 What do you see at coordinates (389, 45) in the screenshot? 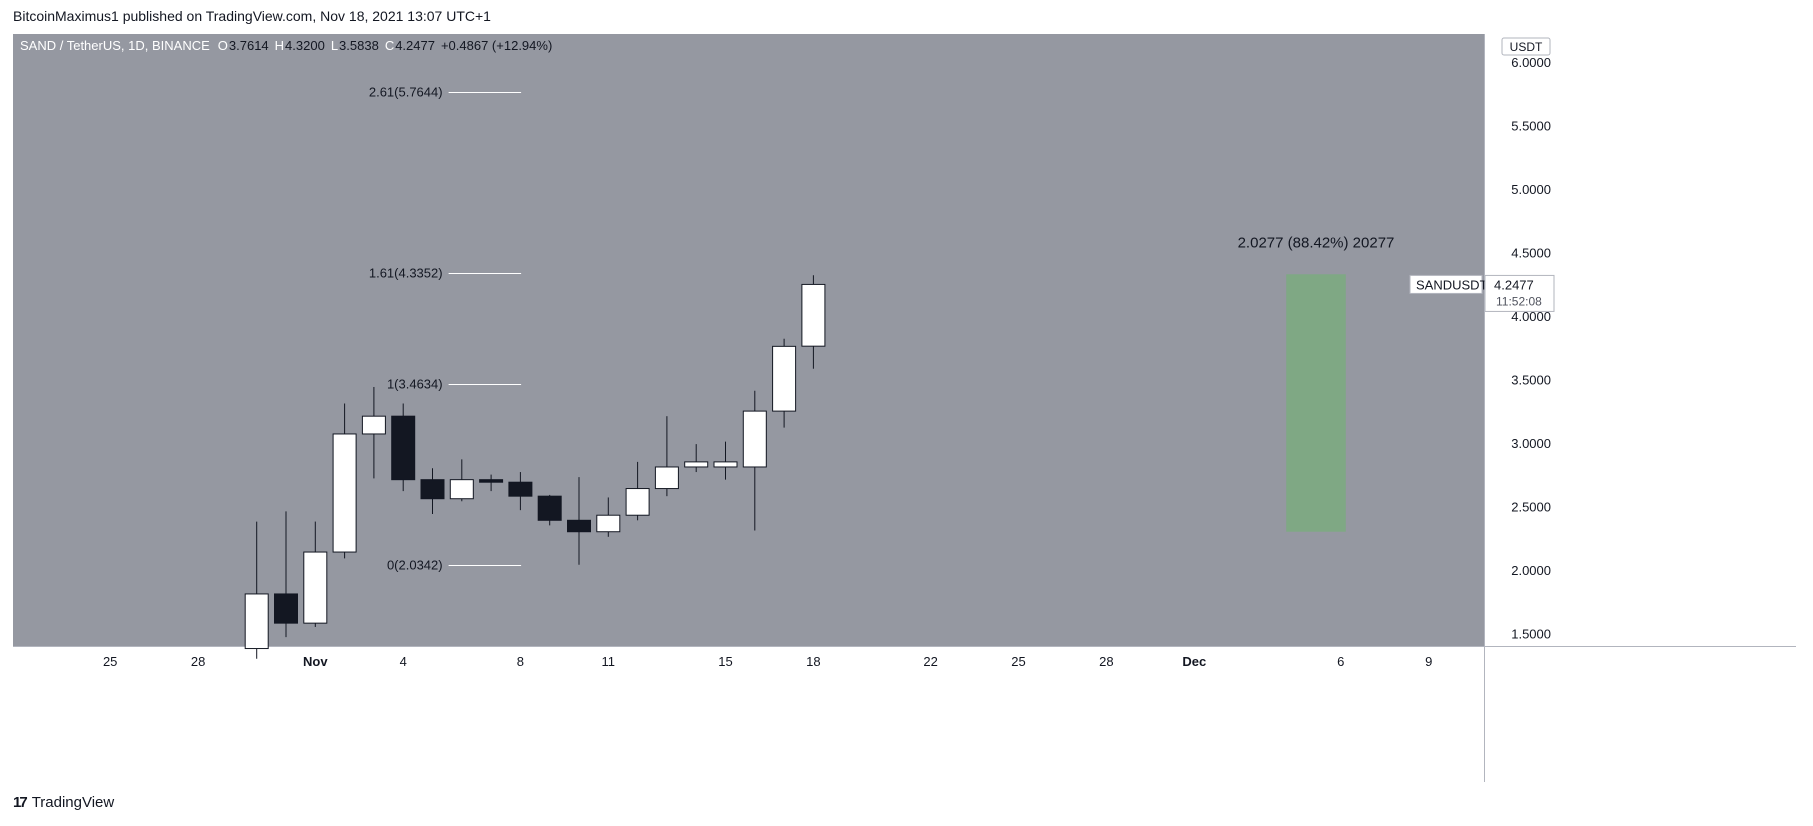
I see `close-label: C` at bounding box center [389, 45].